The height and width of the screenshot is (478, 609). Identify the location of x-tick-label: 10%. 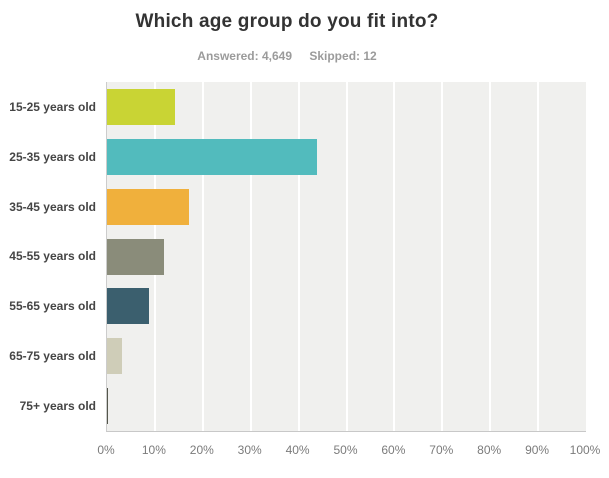
(153, 450).